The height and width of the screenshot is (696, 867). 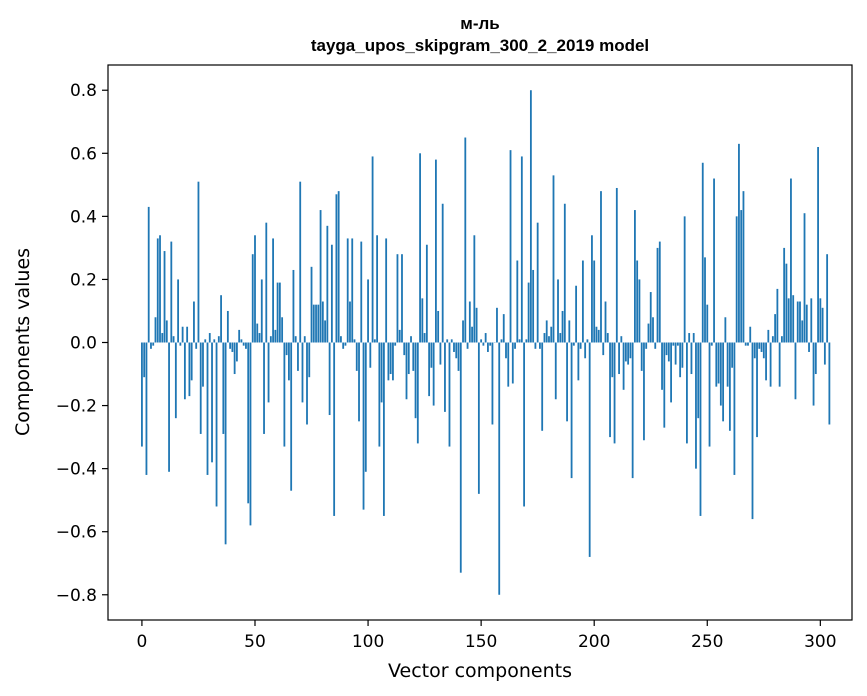 What do you see at coordinates (83, 91) in the screenshot?
I see `y-tick-label: 0.8` at bounding box center [83, 91].